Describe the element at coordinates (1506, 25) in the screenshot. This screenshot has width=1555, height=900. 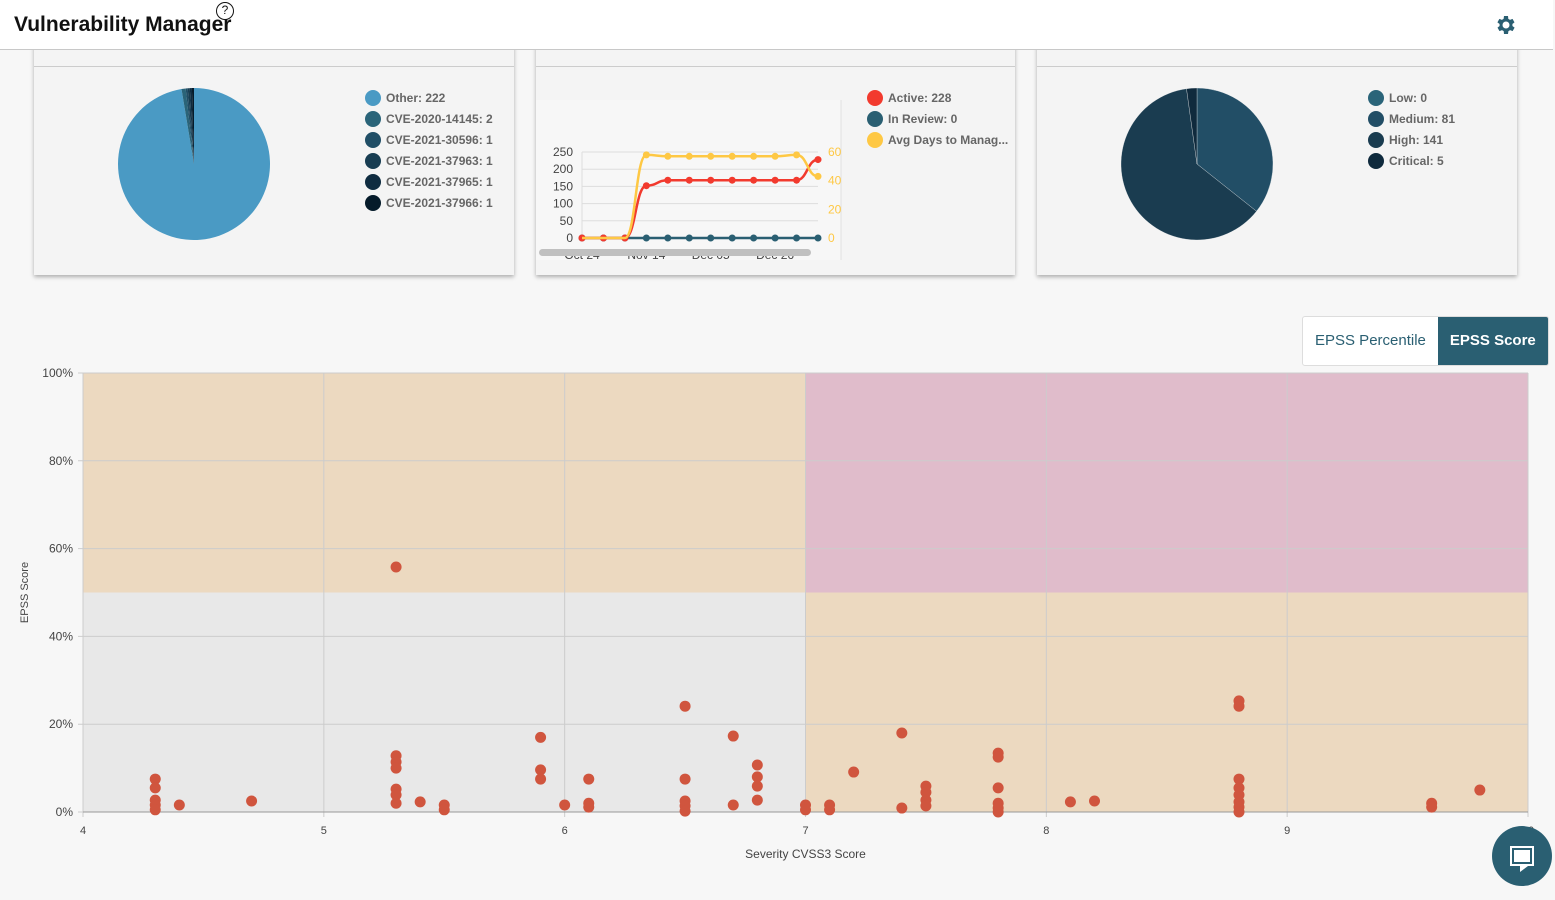
I see `gear-icon` at that location.